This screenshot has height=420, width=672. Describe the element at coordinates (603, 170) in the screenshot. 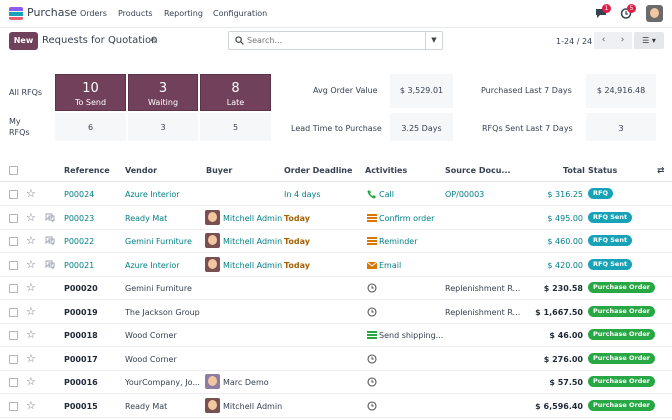

I see `col-status: Status` at that location.